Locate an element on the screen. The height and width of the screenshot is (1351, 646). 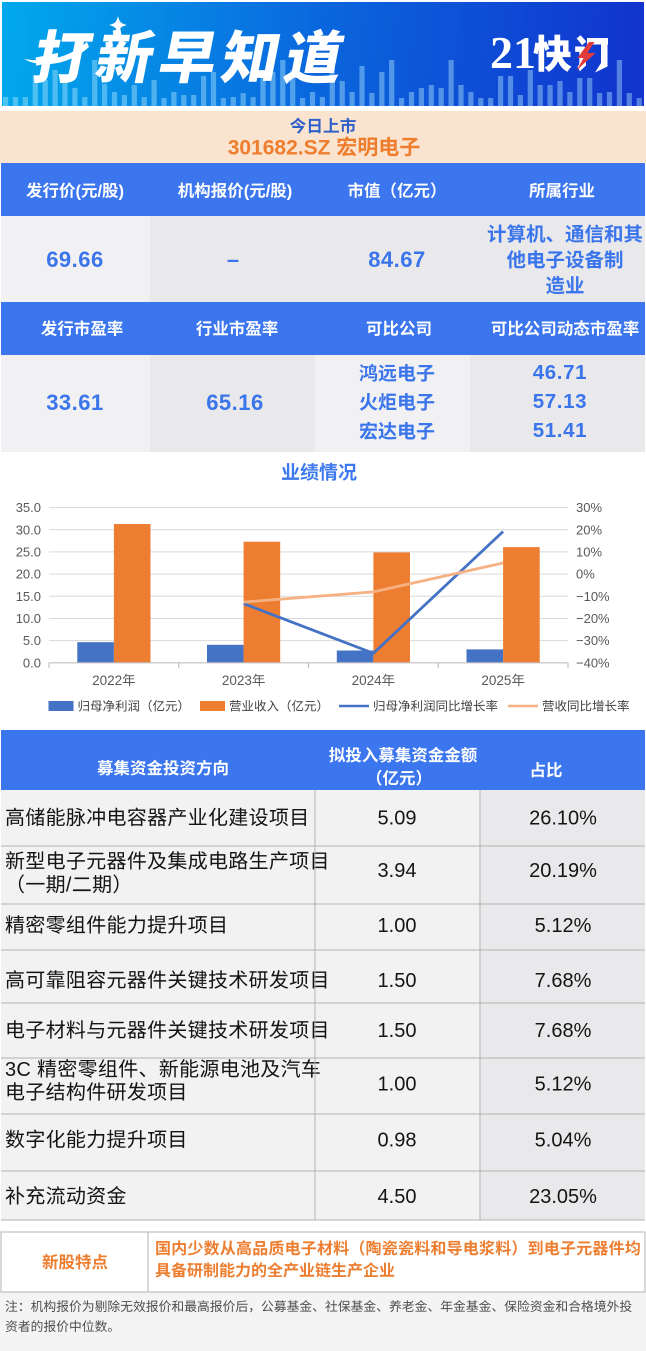
svg-text: 0% is located at coordinates (585, 574).